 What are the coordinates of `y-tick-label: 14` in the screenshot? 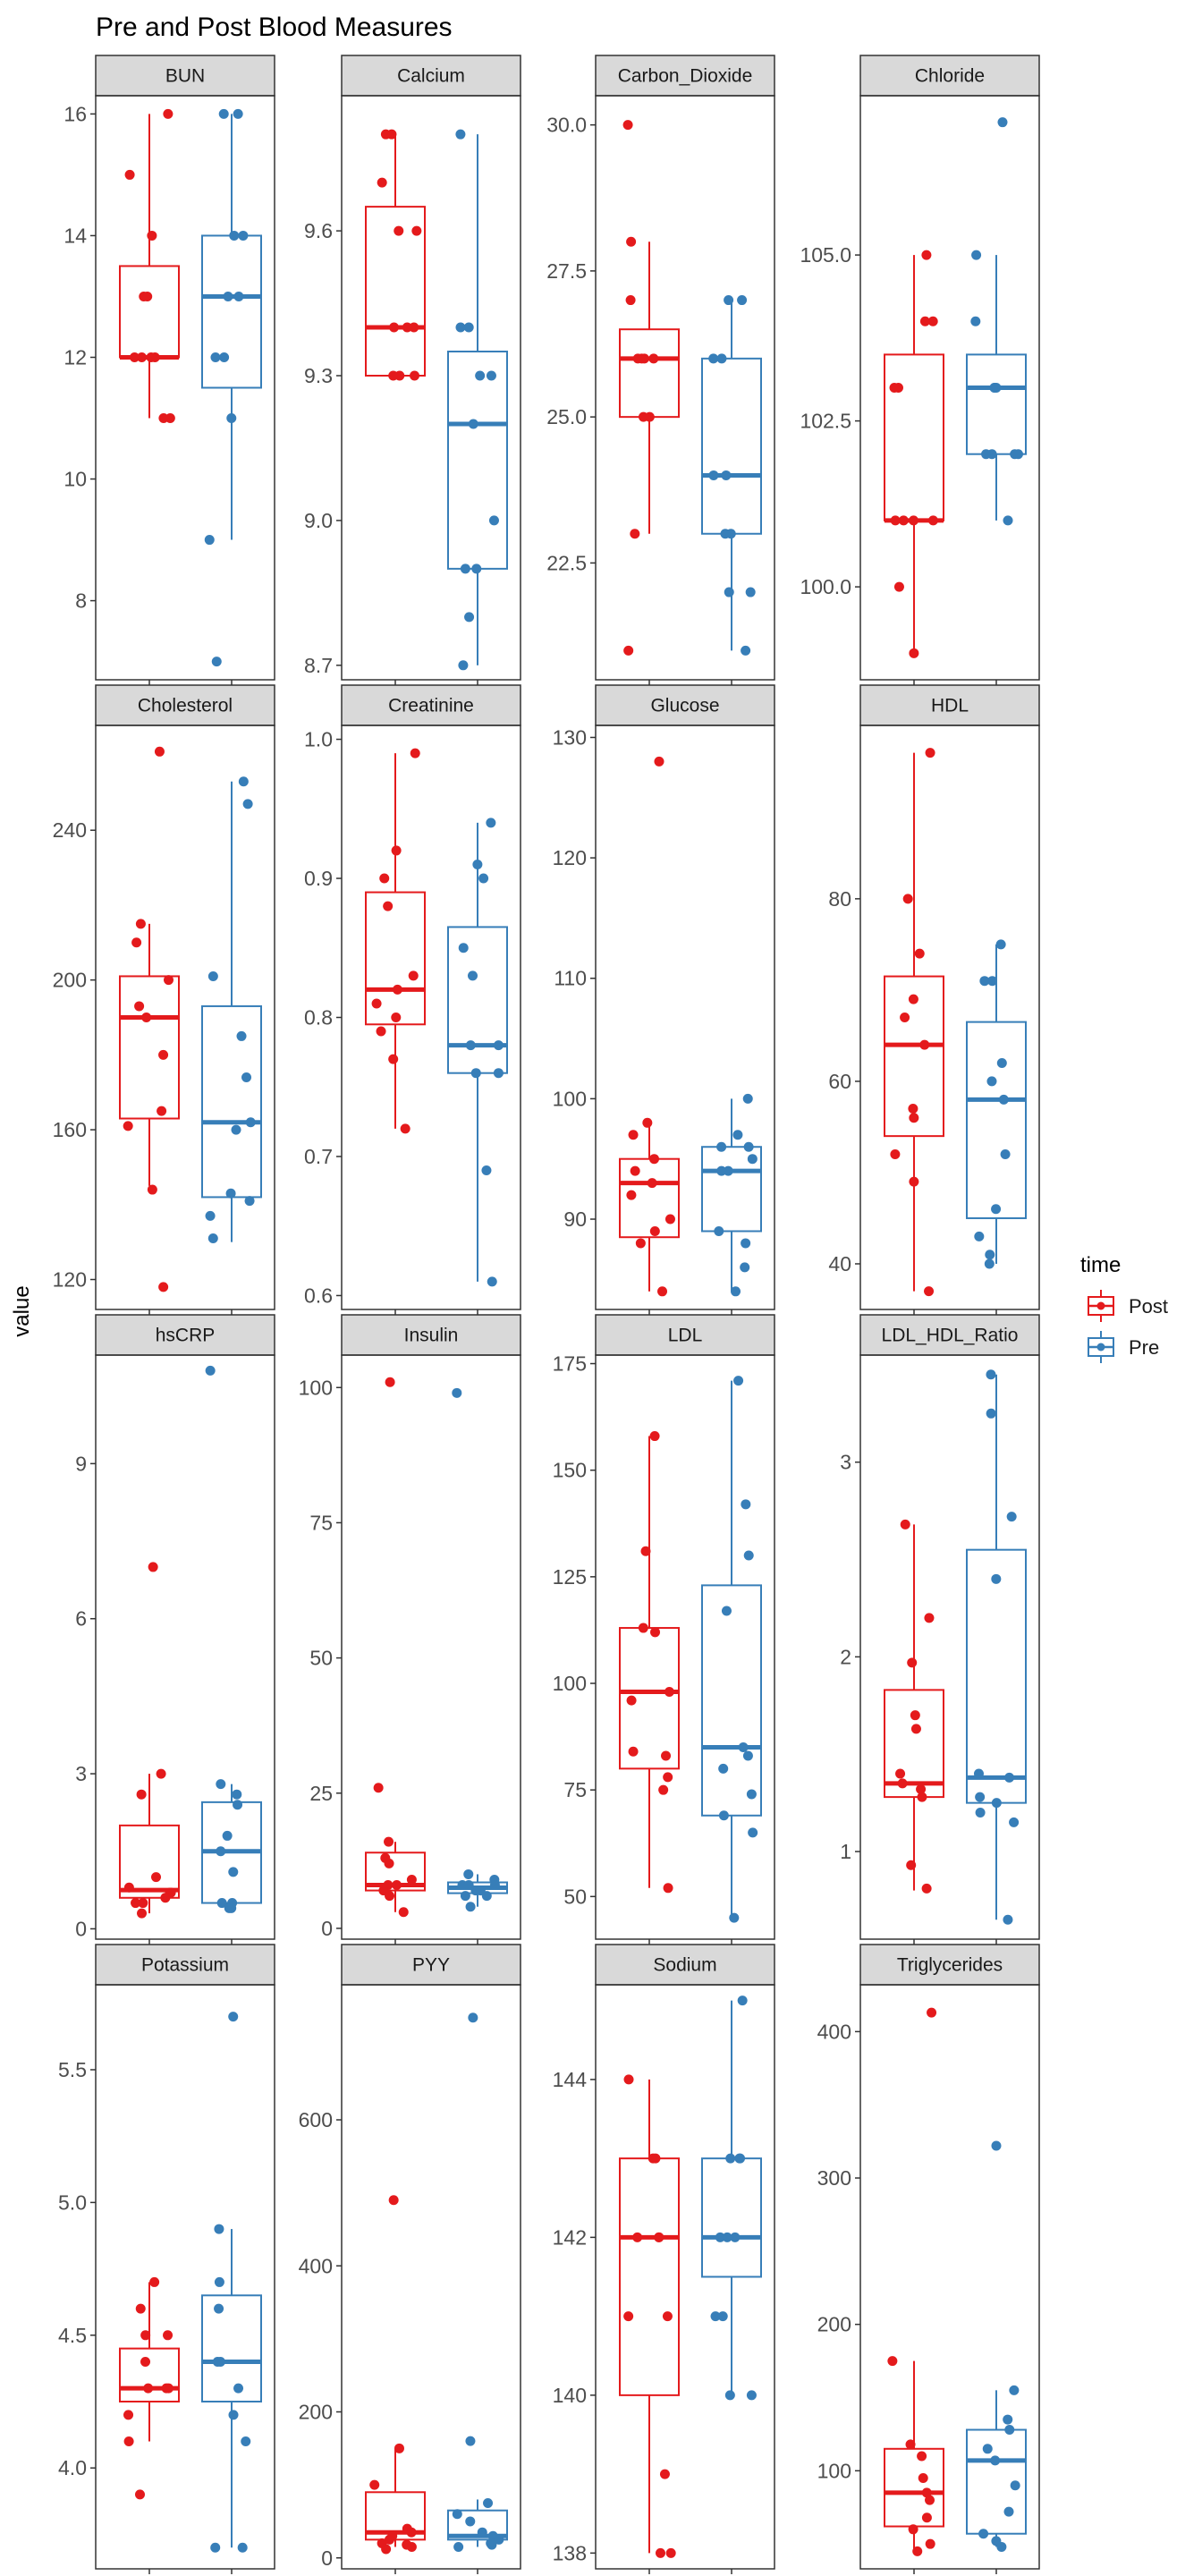 It's located at (75, 235).